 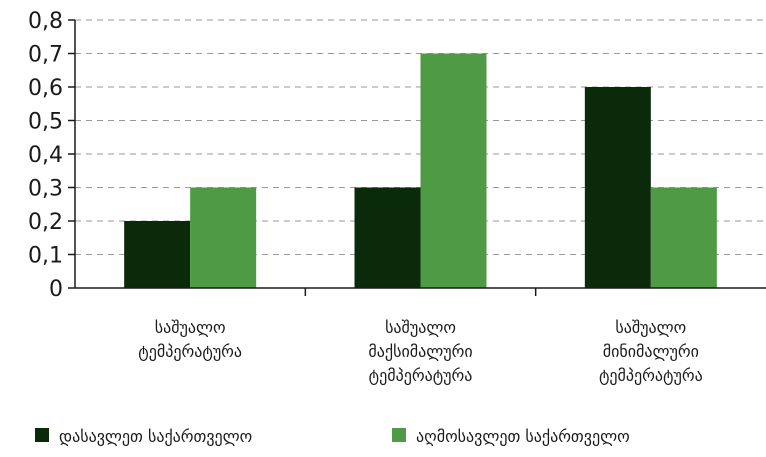 I want to click on legend: დასავლეთ საქართველო აღმოსავლეთ საქართველო, so click(x=332, y=436).